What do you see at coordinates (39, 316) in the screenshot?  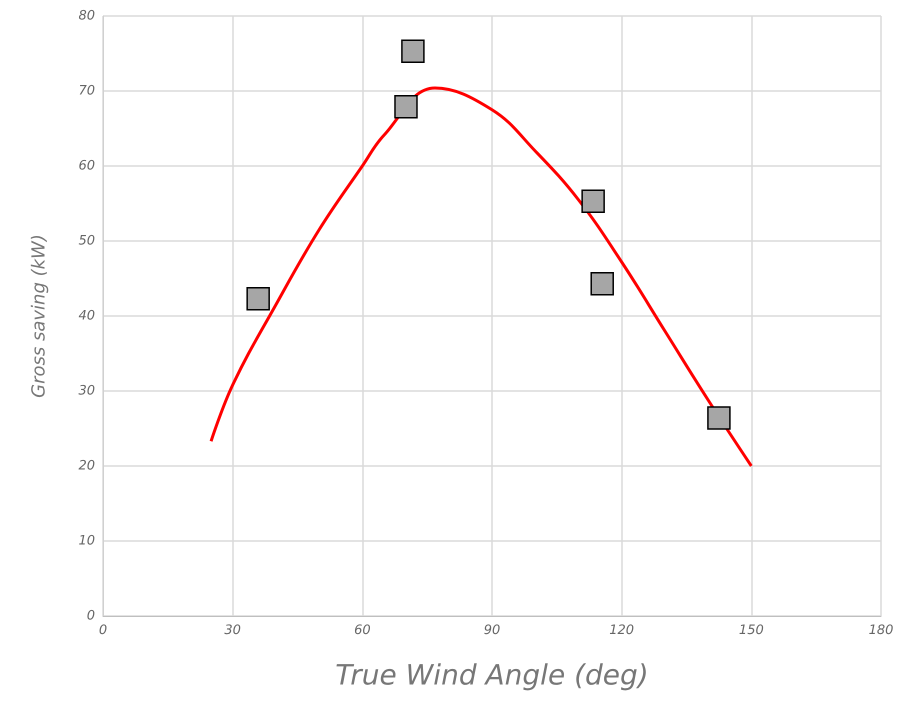 I see `y-axis-title: Gross saving (kW)` at bounding box center [39, 316].